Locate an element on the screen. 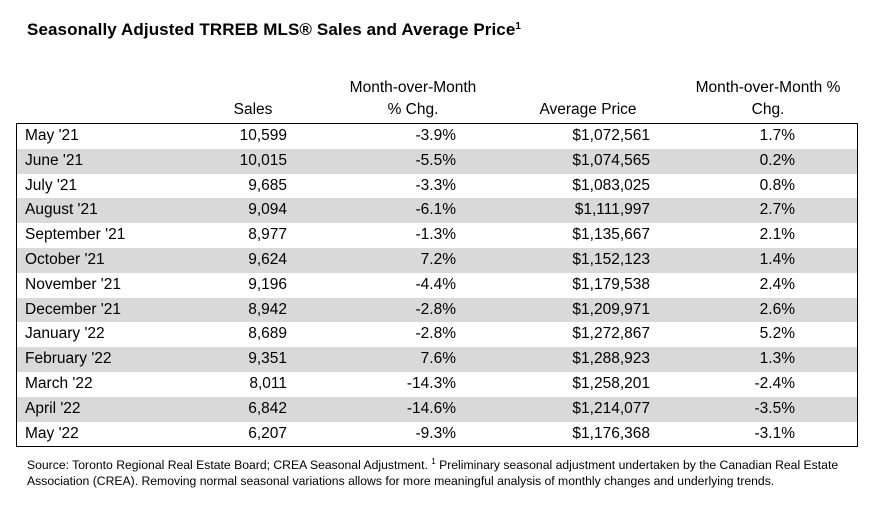  cell-mom-price-chg: 5.2% is located at coordinates (777, 334).